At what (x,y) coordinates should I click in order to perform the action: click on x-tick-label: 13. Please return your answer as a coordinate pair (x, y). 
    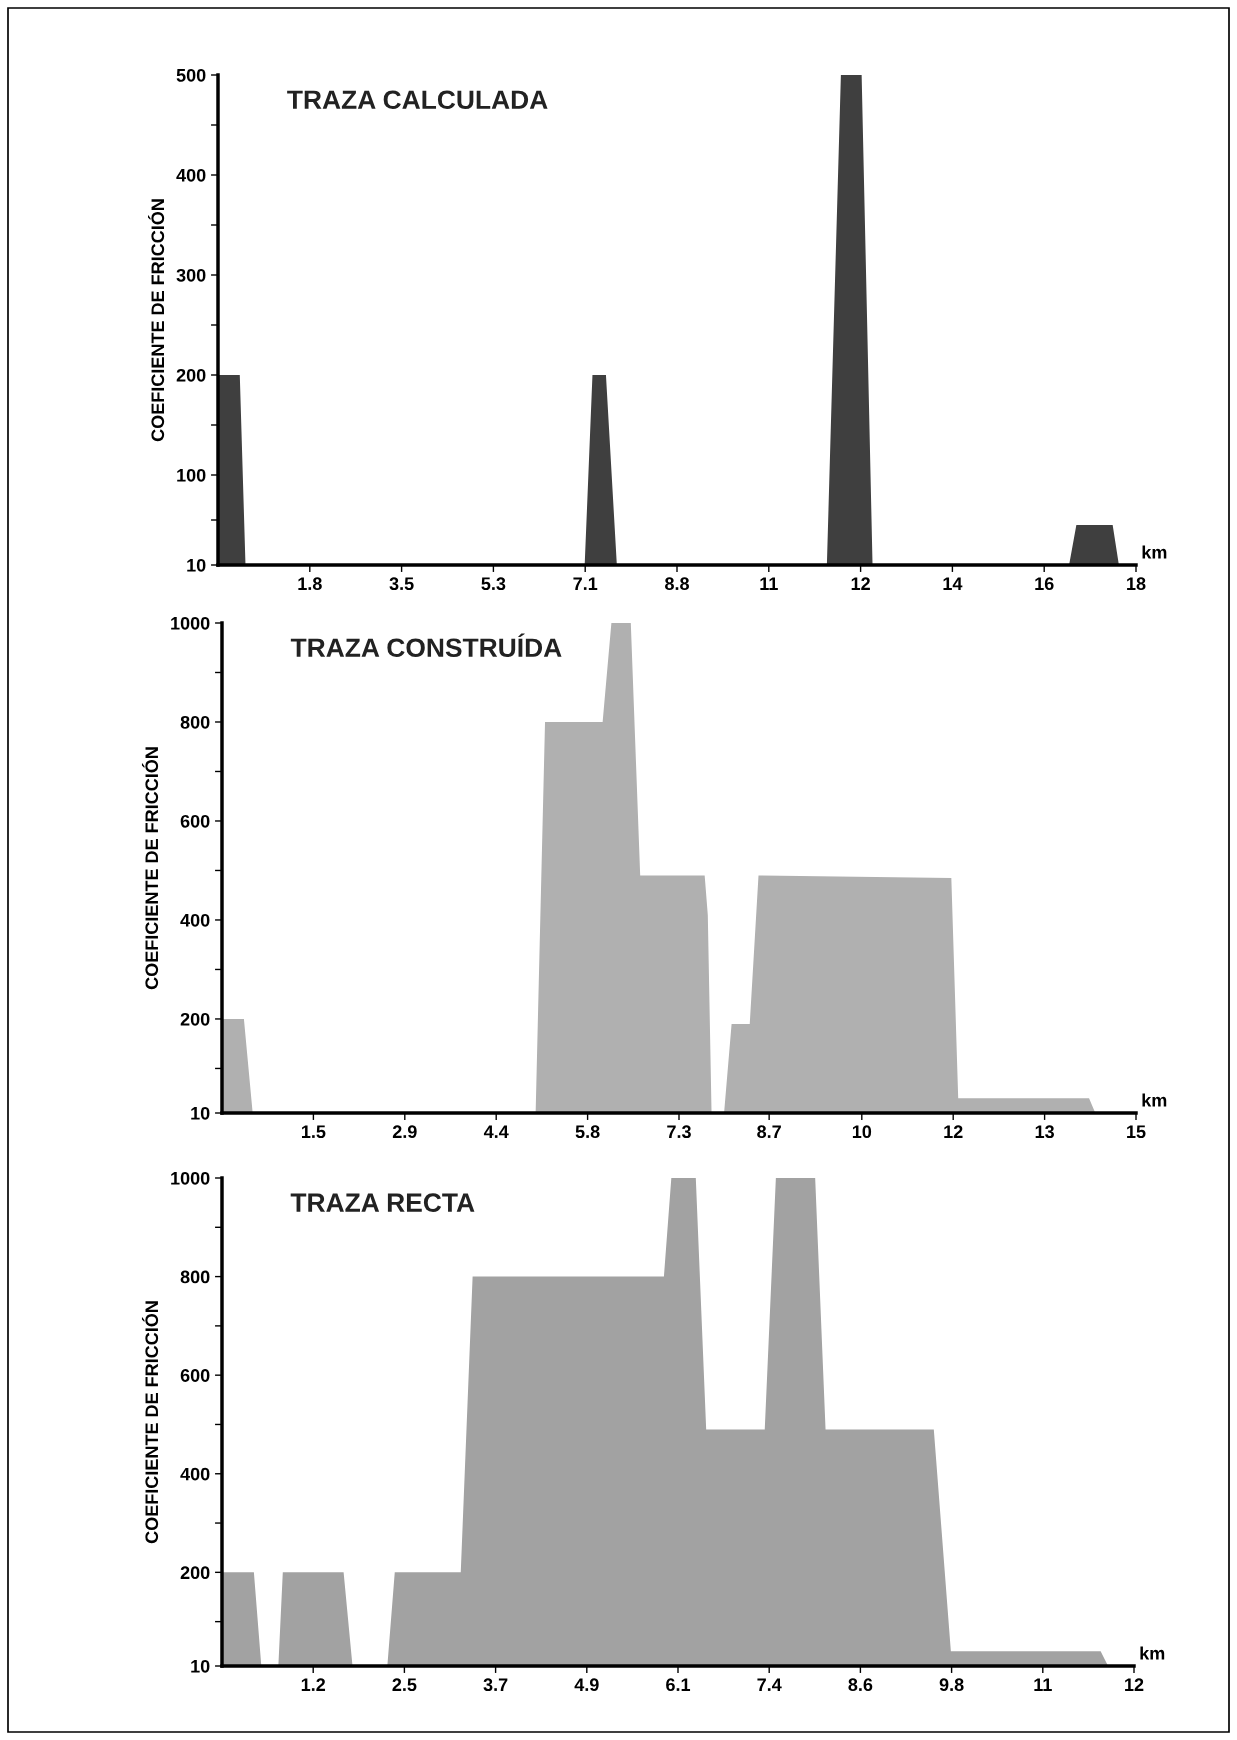
    Looking at the image, I should click on (1044, 1132).